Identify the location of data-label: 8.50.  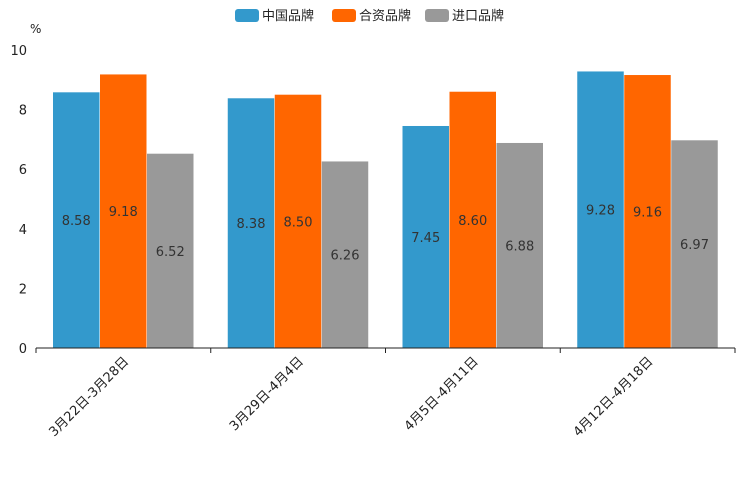
(298, 222).